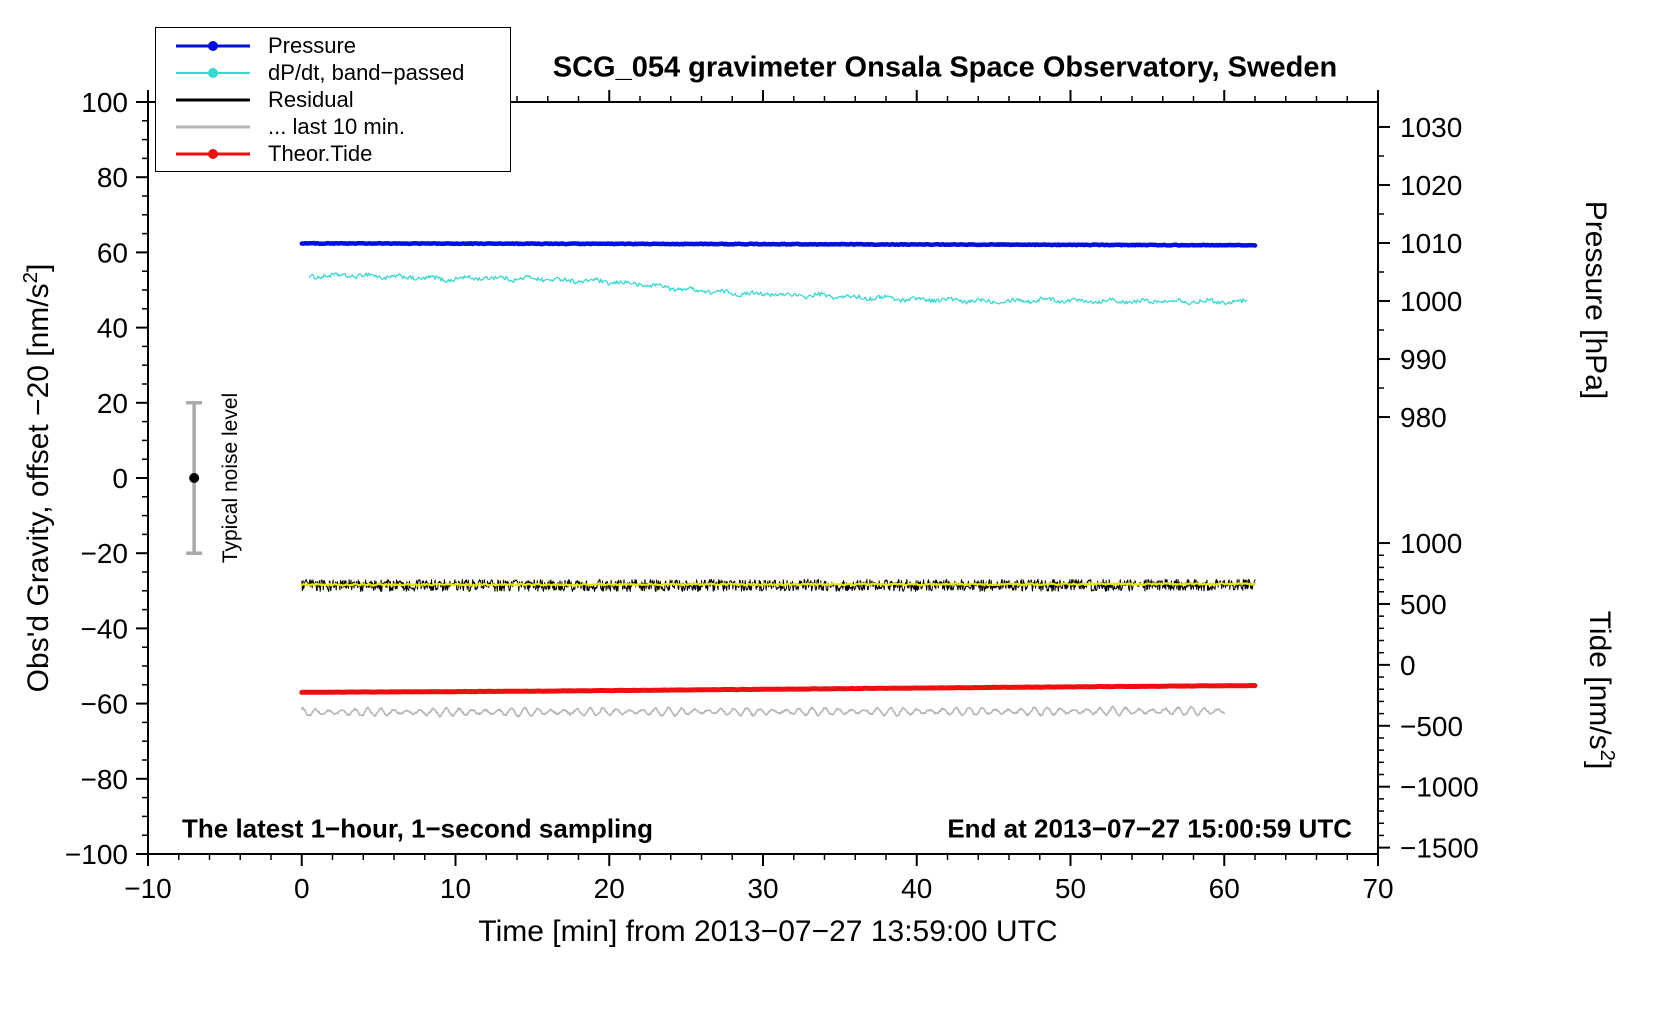 The image size is (1660, 1020). I want to click on x-tick-label: 60, so click(1224, 888).